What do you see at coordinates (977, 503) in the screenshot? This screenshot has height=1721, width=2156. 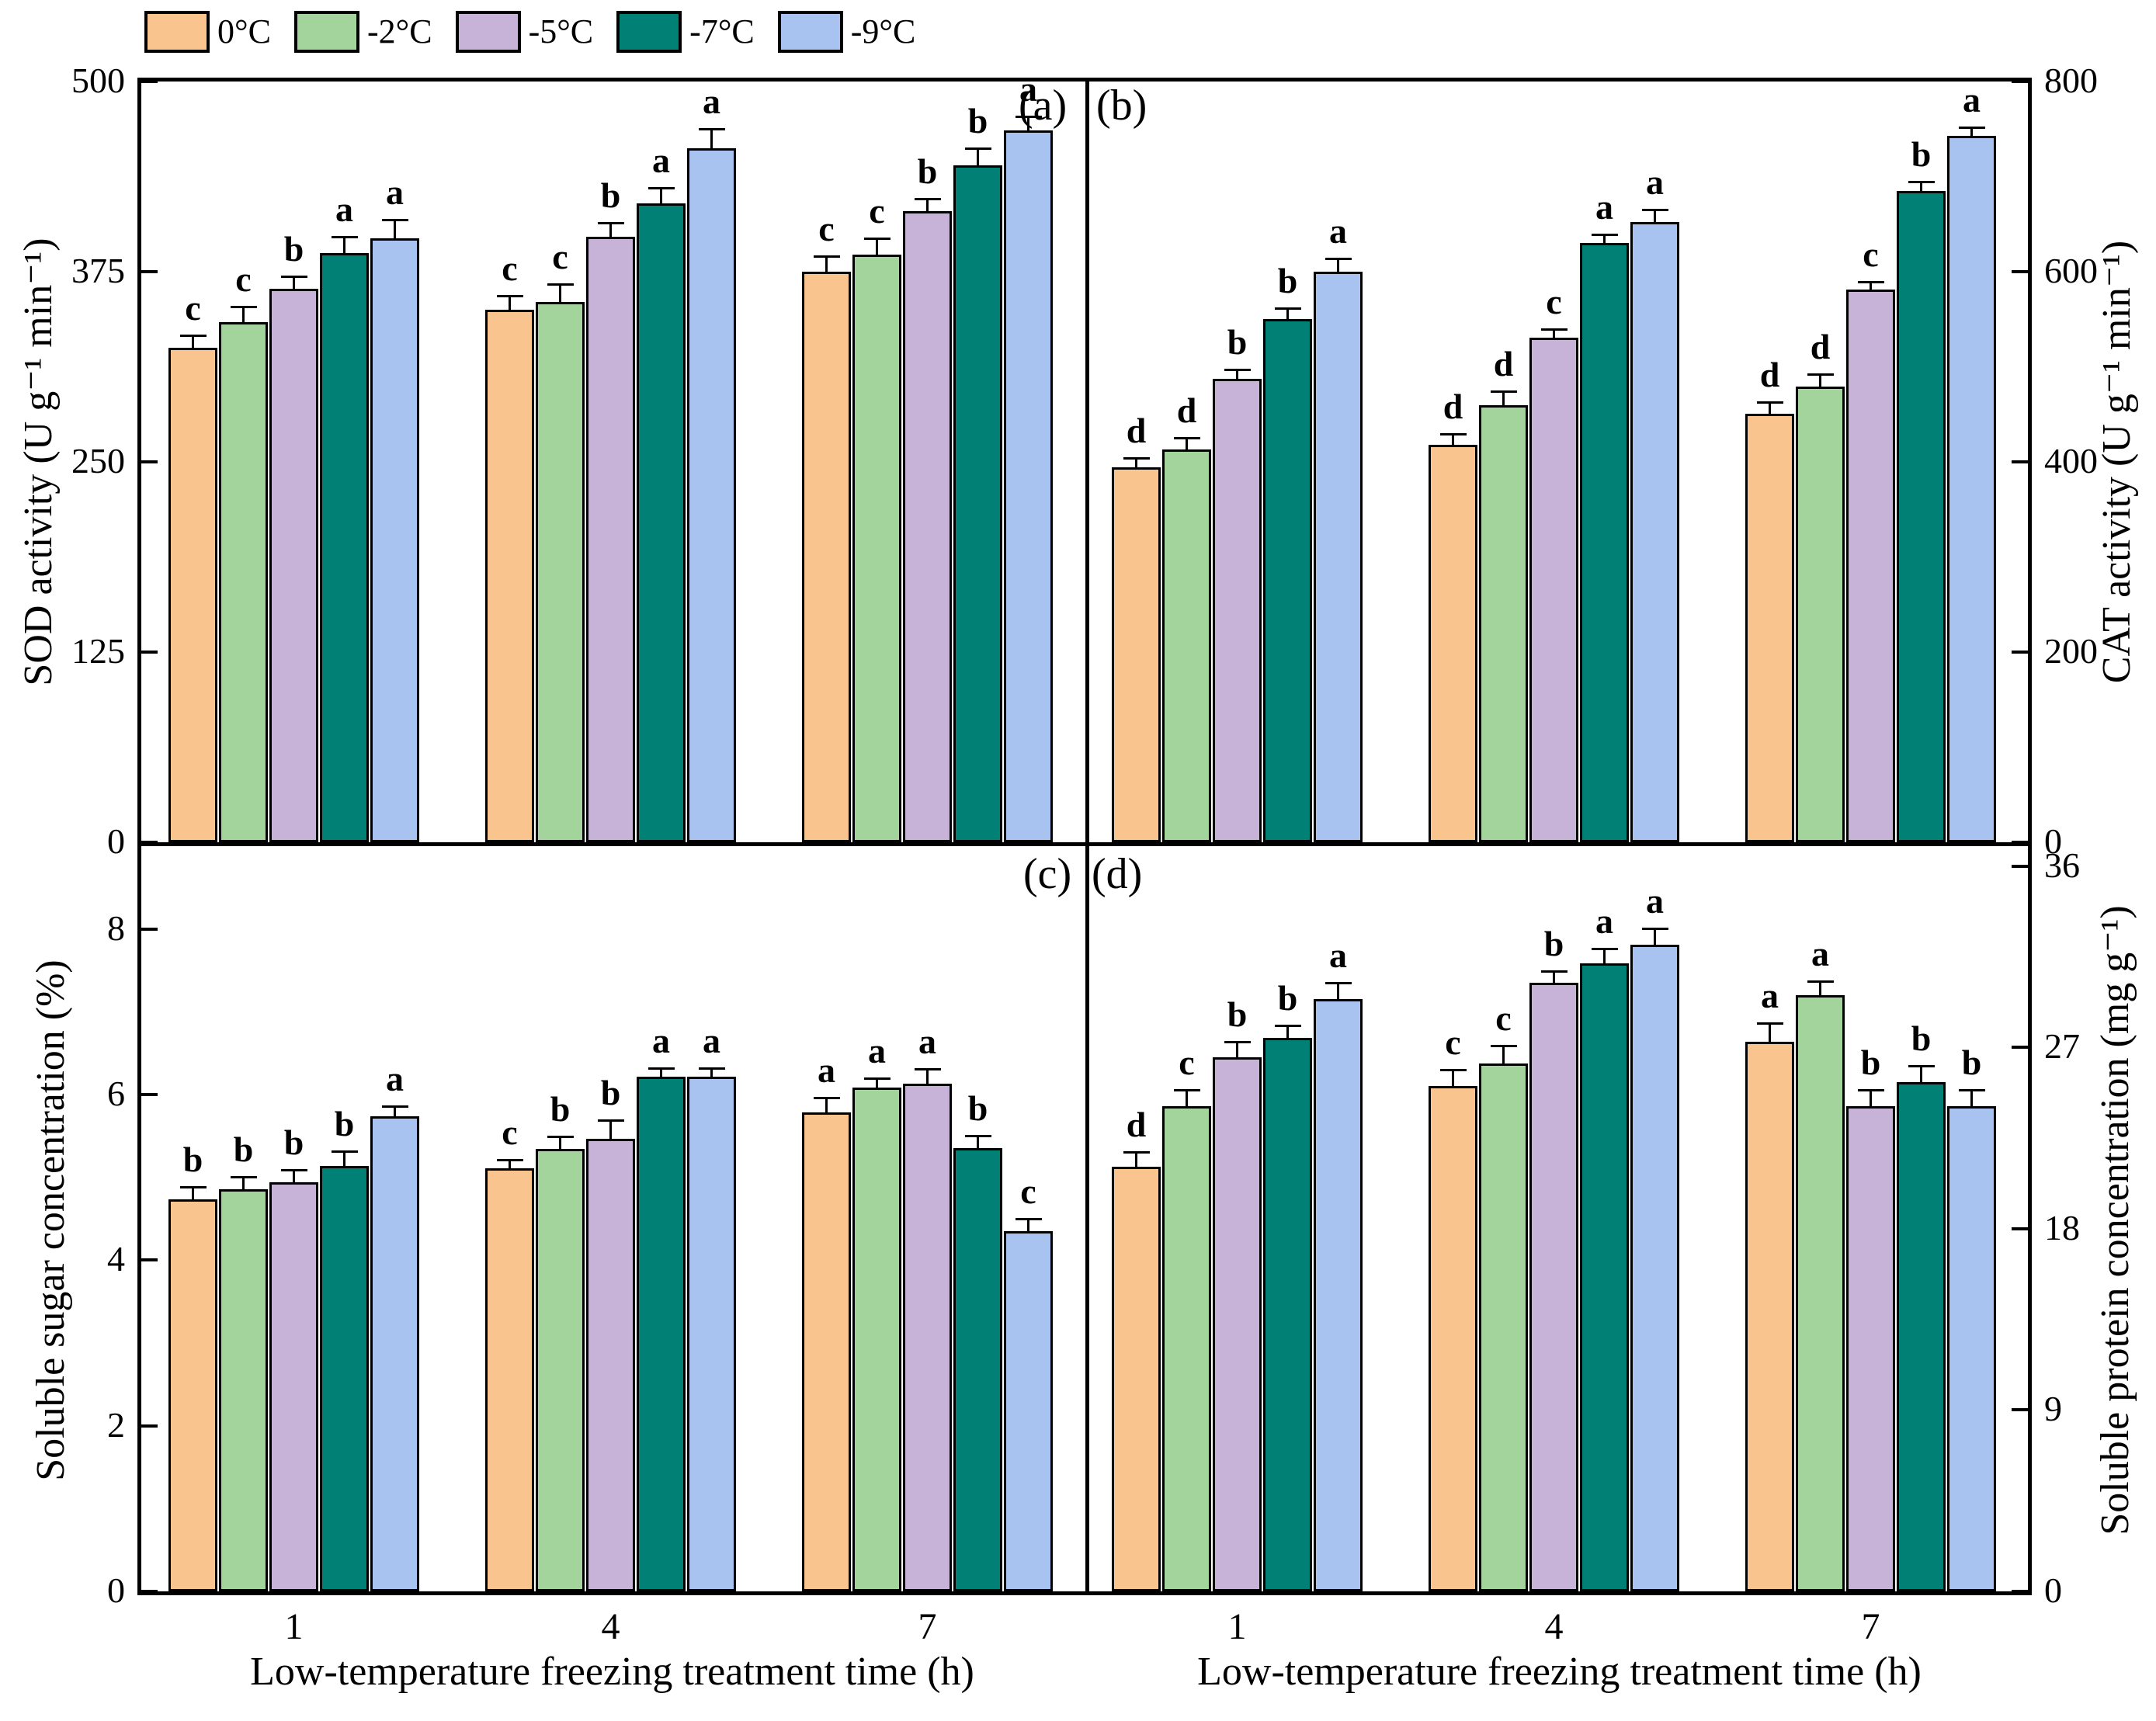 I see `bar-a--7°C-t7` at bounding box center [977, 503].